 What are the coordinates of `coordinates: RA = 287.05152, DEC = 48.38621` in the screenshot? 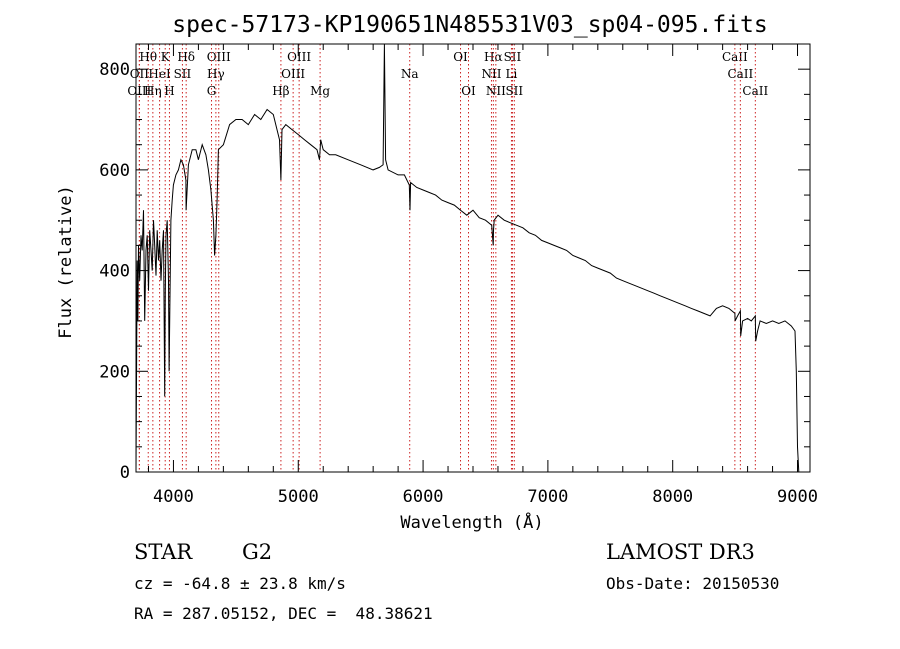 It's located at (283, 613).